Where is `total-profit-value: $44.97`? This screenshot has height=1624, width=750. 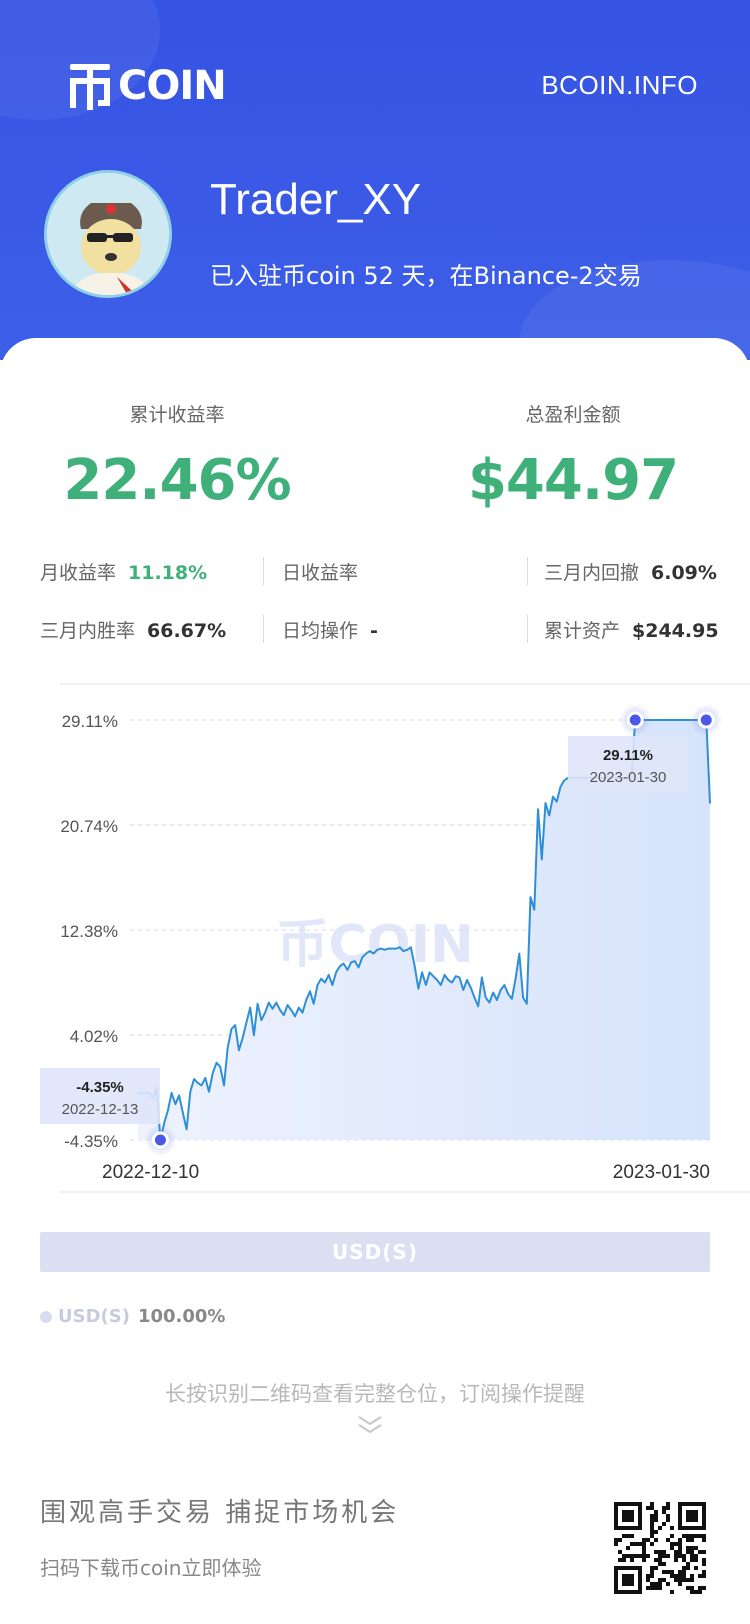
total-profit-value: $44.97 is located at coordinates (573, 480).